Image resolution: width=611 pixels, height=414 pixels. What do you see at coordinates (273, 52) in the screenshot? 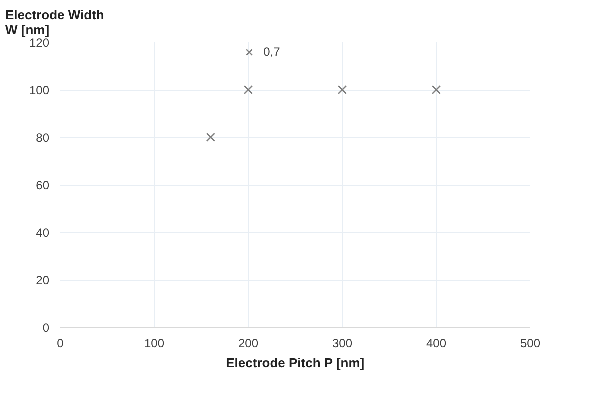
I see `legend-label: 0,7` at bounding box center [273, 52].